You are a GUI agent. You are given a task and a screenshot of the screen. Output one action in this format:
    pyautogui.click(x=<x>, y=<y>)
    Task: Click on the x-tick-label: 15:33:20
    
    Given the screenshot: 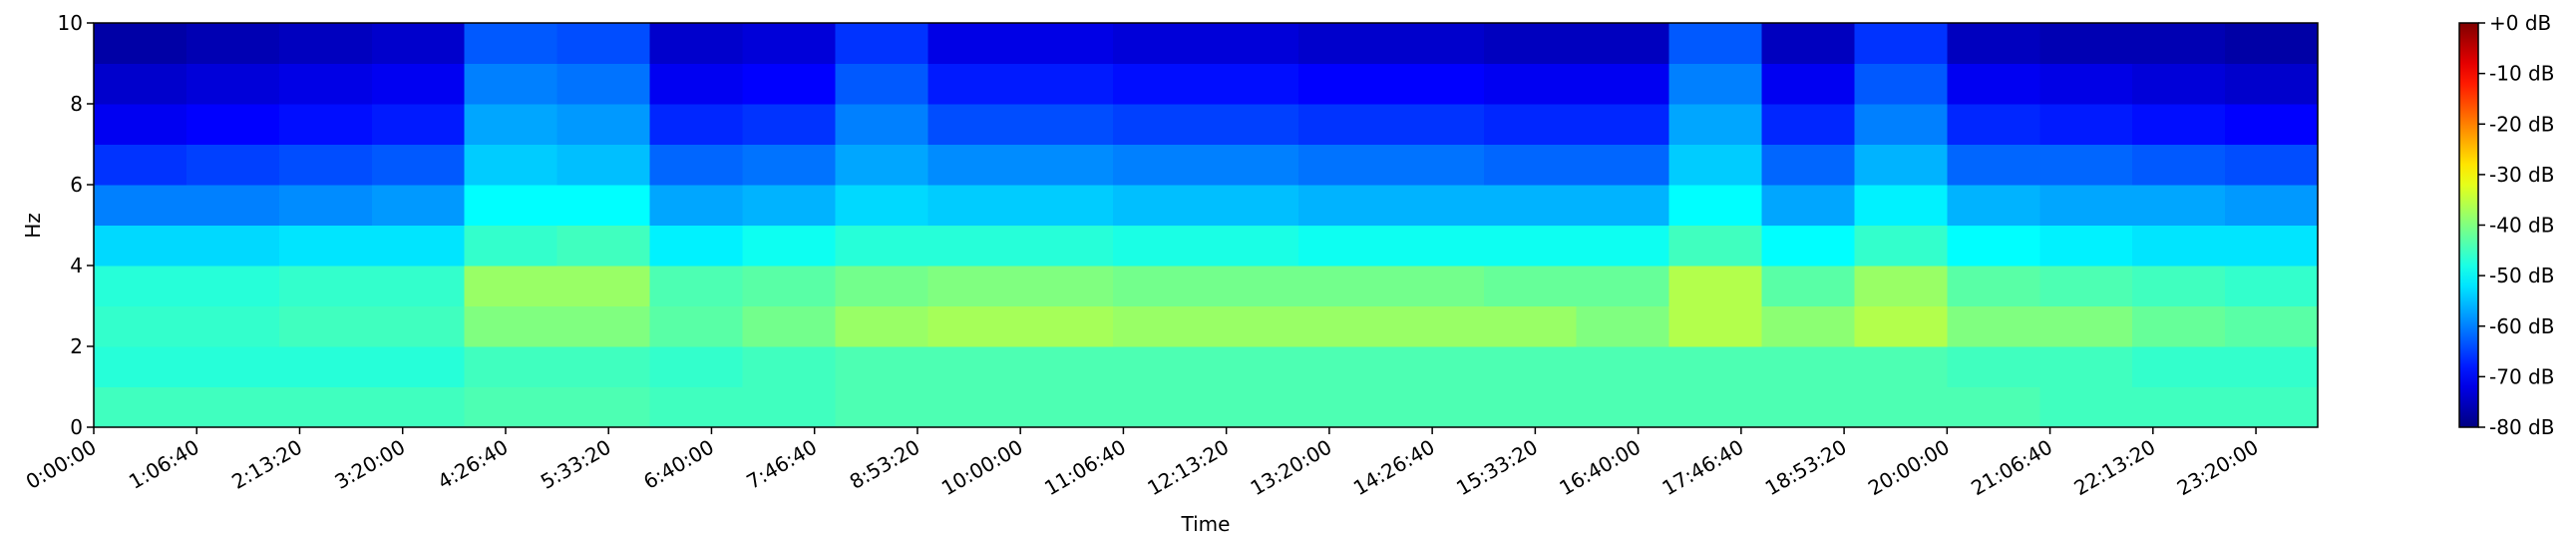 What is the action you would take?
    pyautogui.click(x=1497, y=468)
    